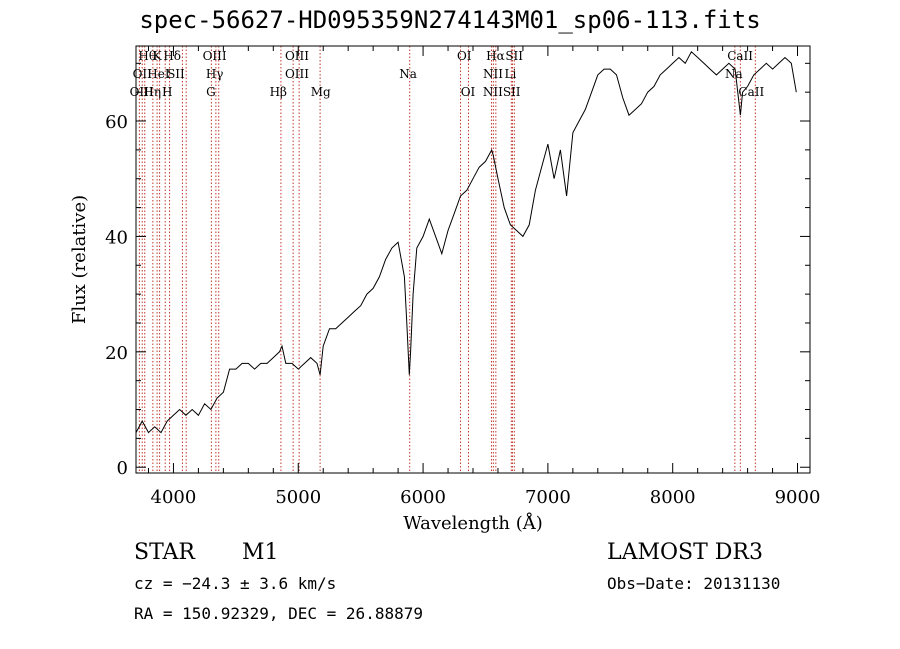 The width and height of the screenshot is (900, 649). I want to click on line-label-0: Hθ, so click(147, 56).